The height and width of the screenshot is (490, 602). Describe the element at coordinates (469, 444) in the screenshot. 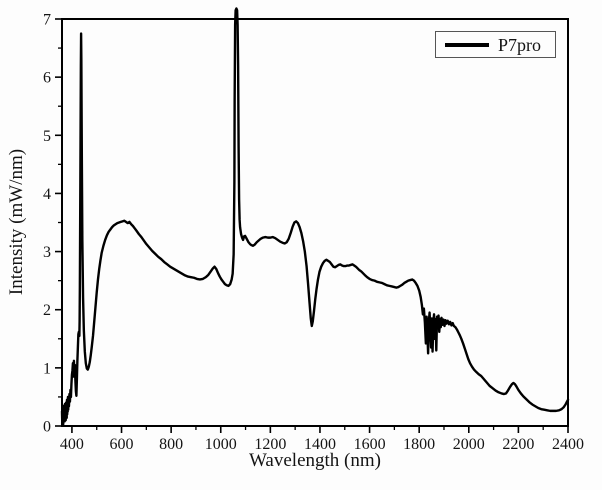

I see `x-tick-label: 2000` at that location.